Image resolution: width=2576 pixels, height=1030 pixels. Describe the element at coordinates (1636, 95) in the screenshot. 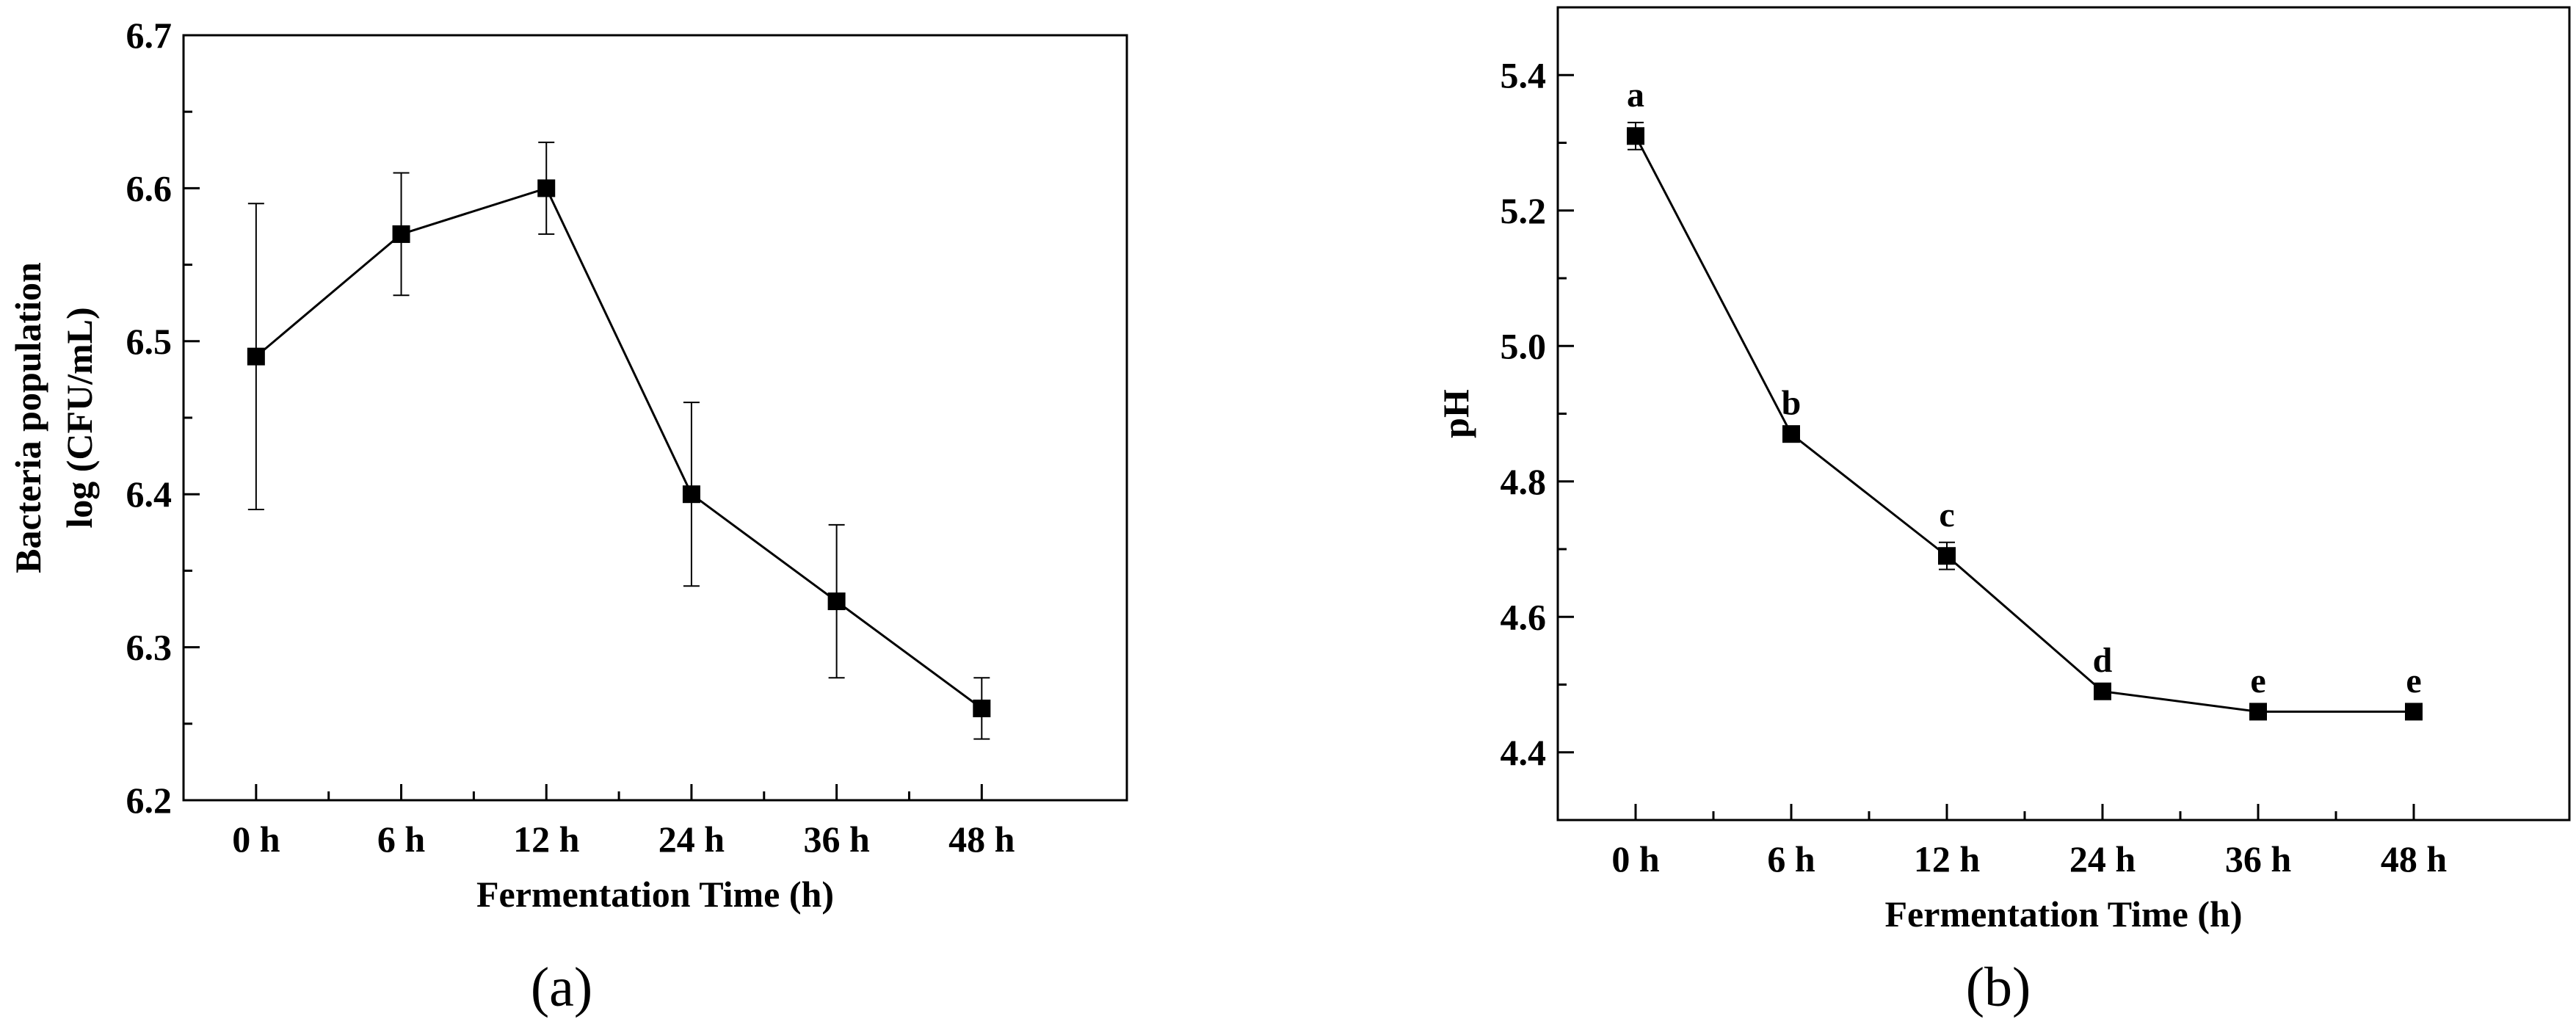

I see `significance-letter: a` at that location.